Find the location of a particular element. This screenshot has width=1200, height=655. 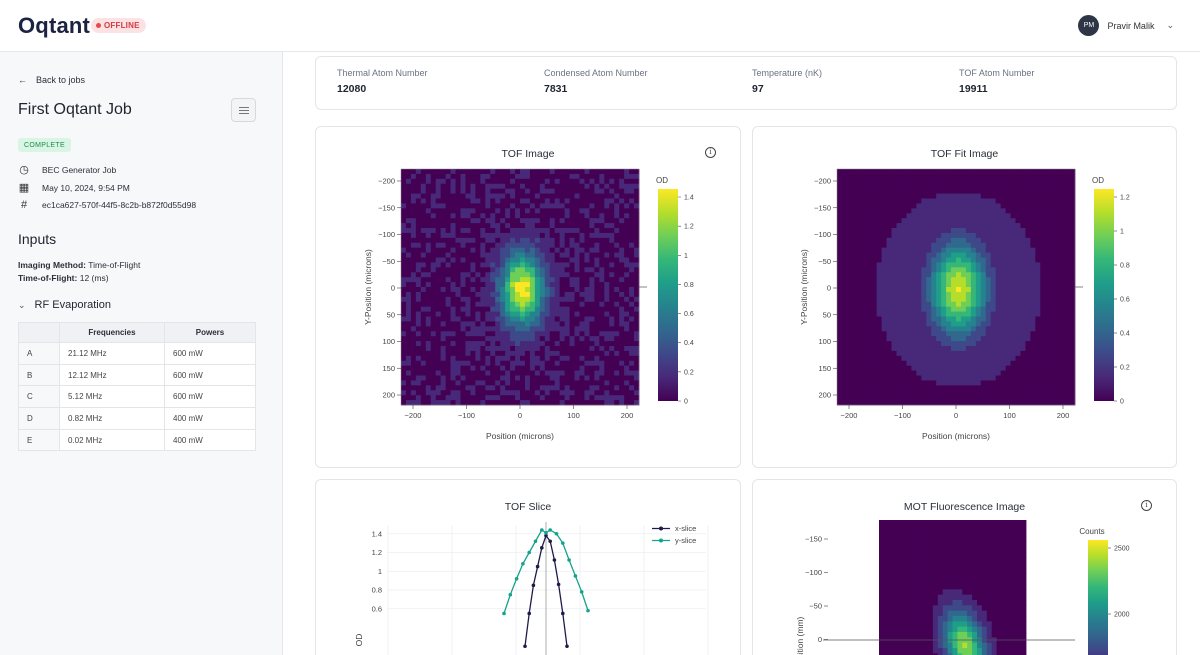

back-to-jobs-link: ← Back to jobs is located at coordinates (51, 80).